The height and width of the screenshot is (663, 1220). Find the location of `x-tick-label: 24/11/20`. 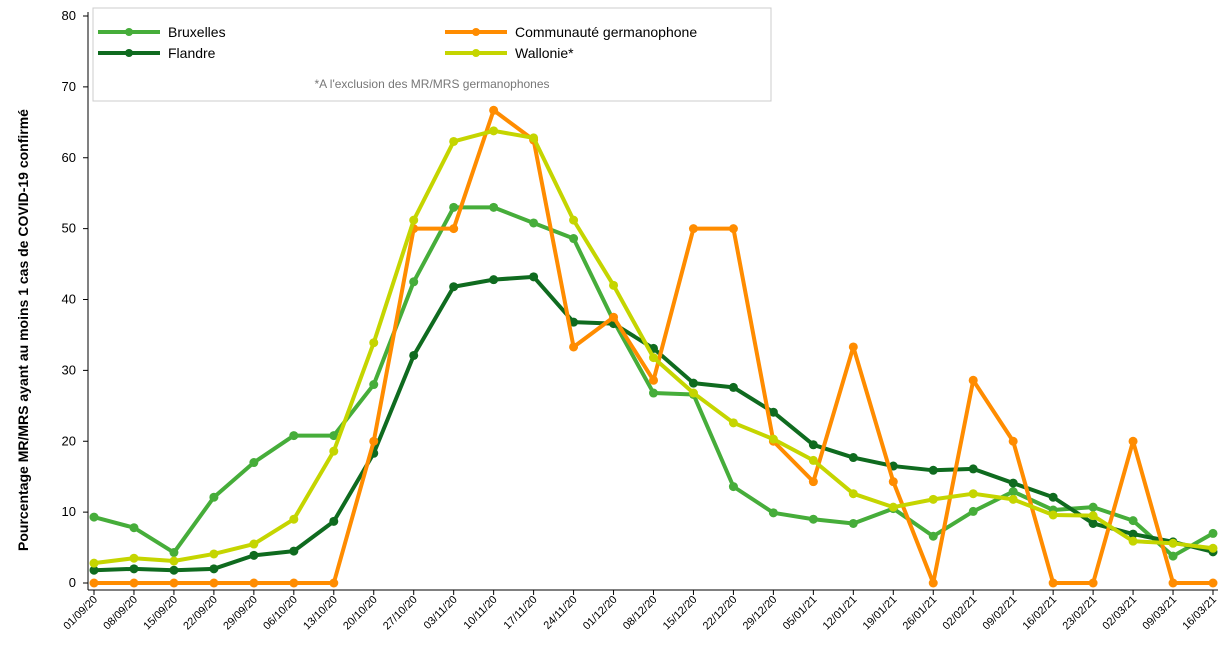

x-tick-label: 24/11/20 is located at coordinates (560, 613).